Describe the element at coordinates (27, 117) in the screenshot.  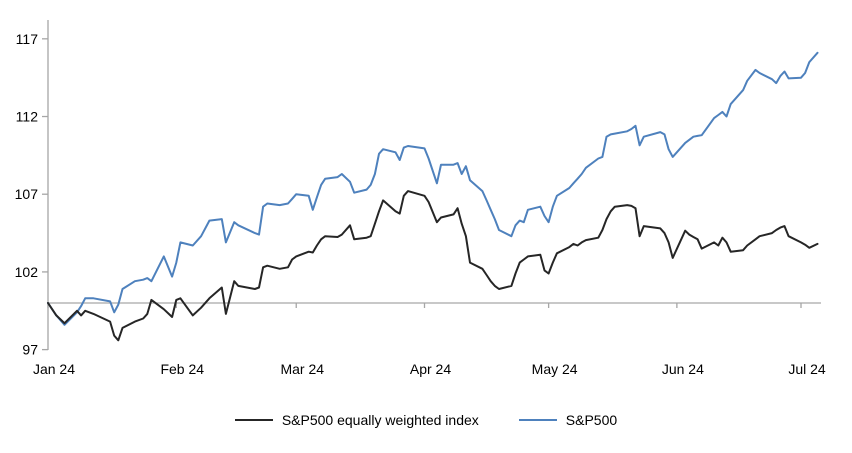
I see `y-tick-label: 112` at that location.